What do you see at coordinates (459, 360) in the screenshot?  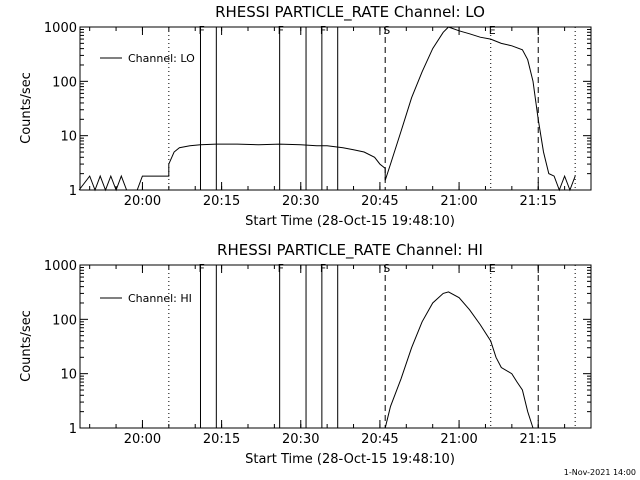 I see `series-line` at bounding box center [459, 360].